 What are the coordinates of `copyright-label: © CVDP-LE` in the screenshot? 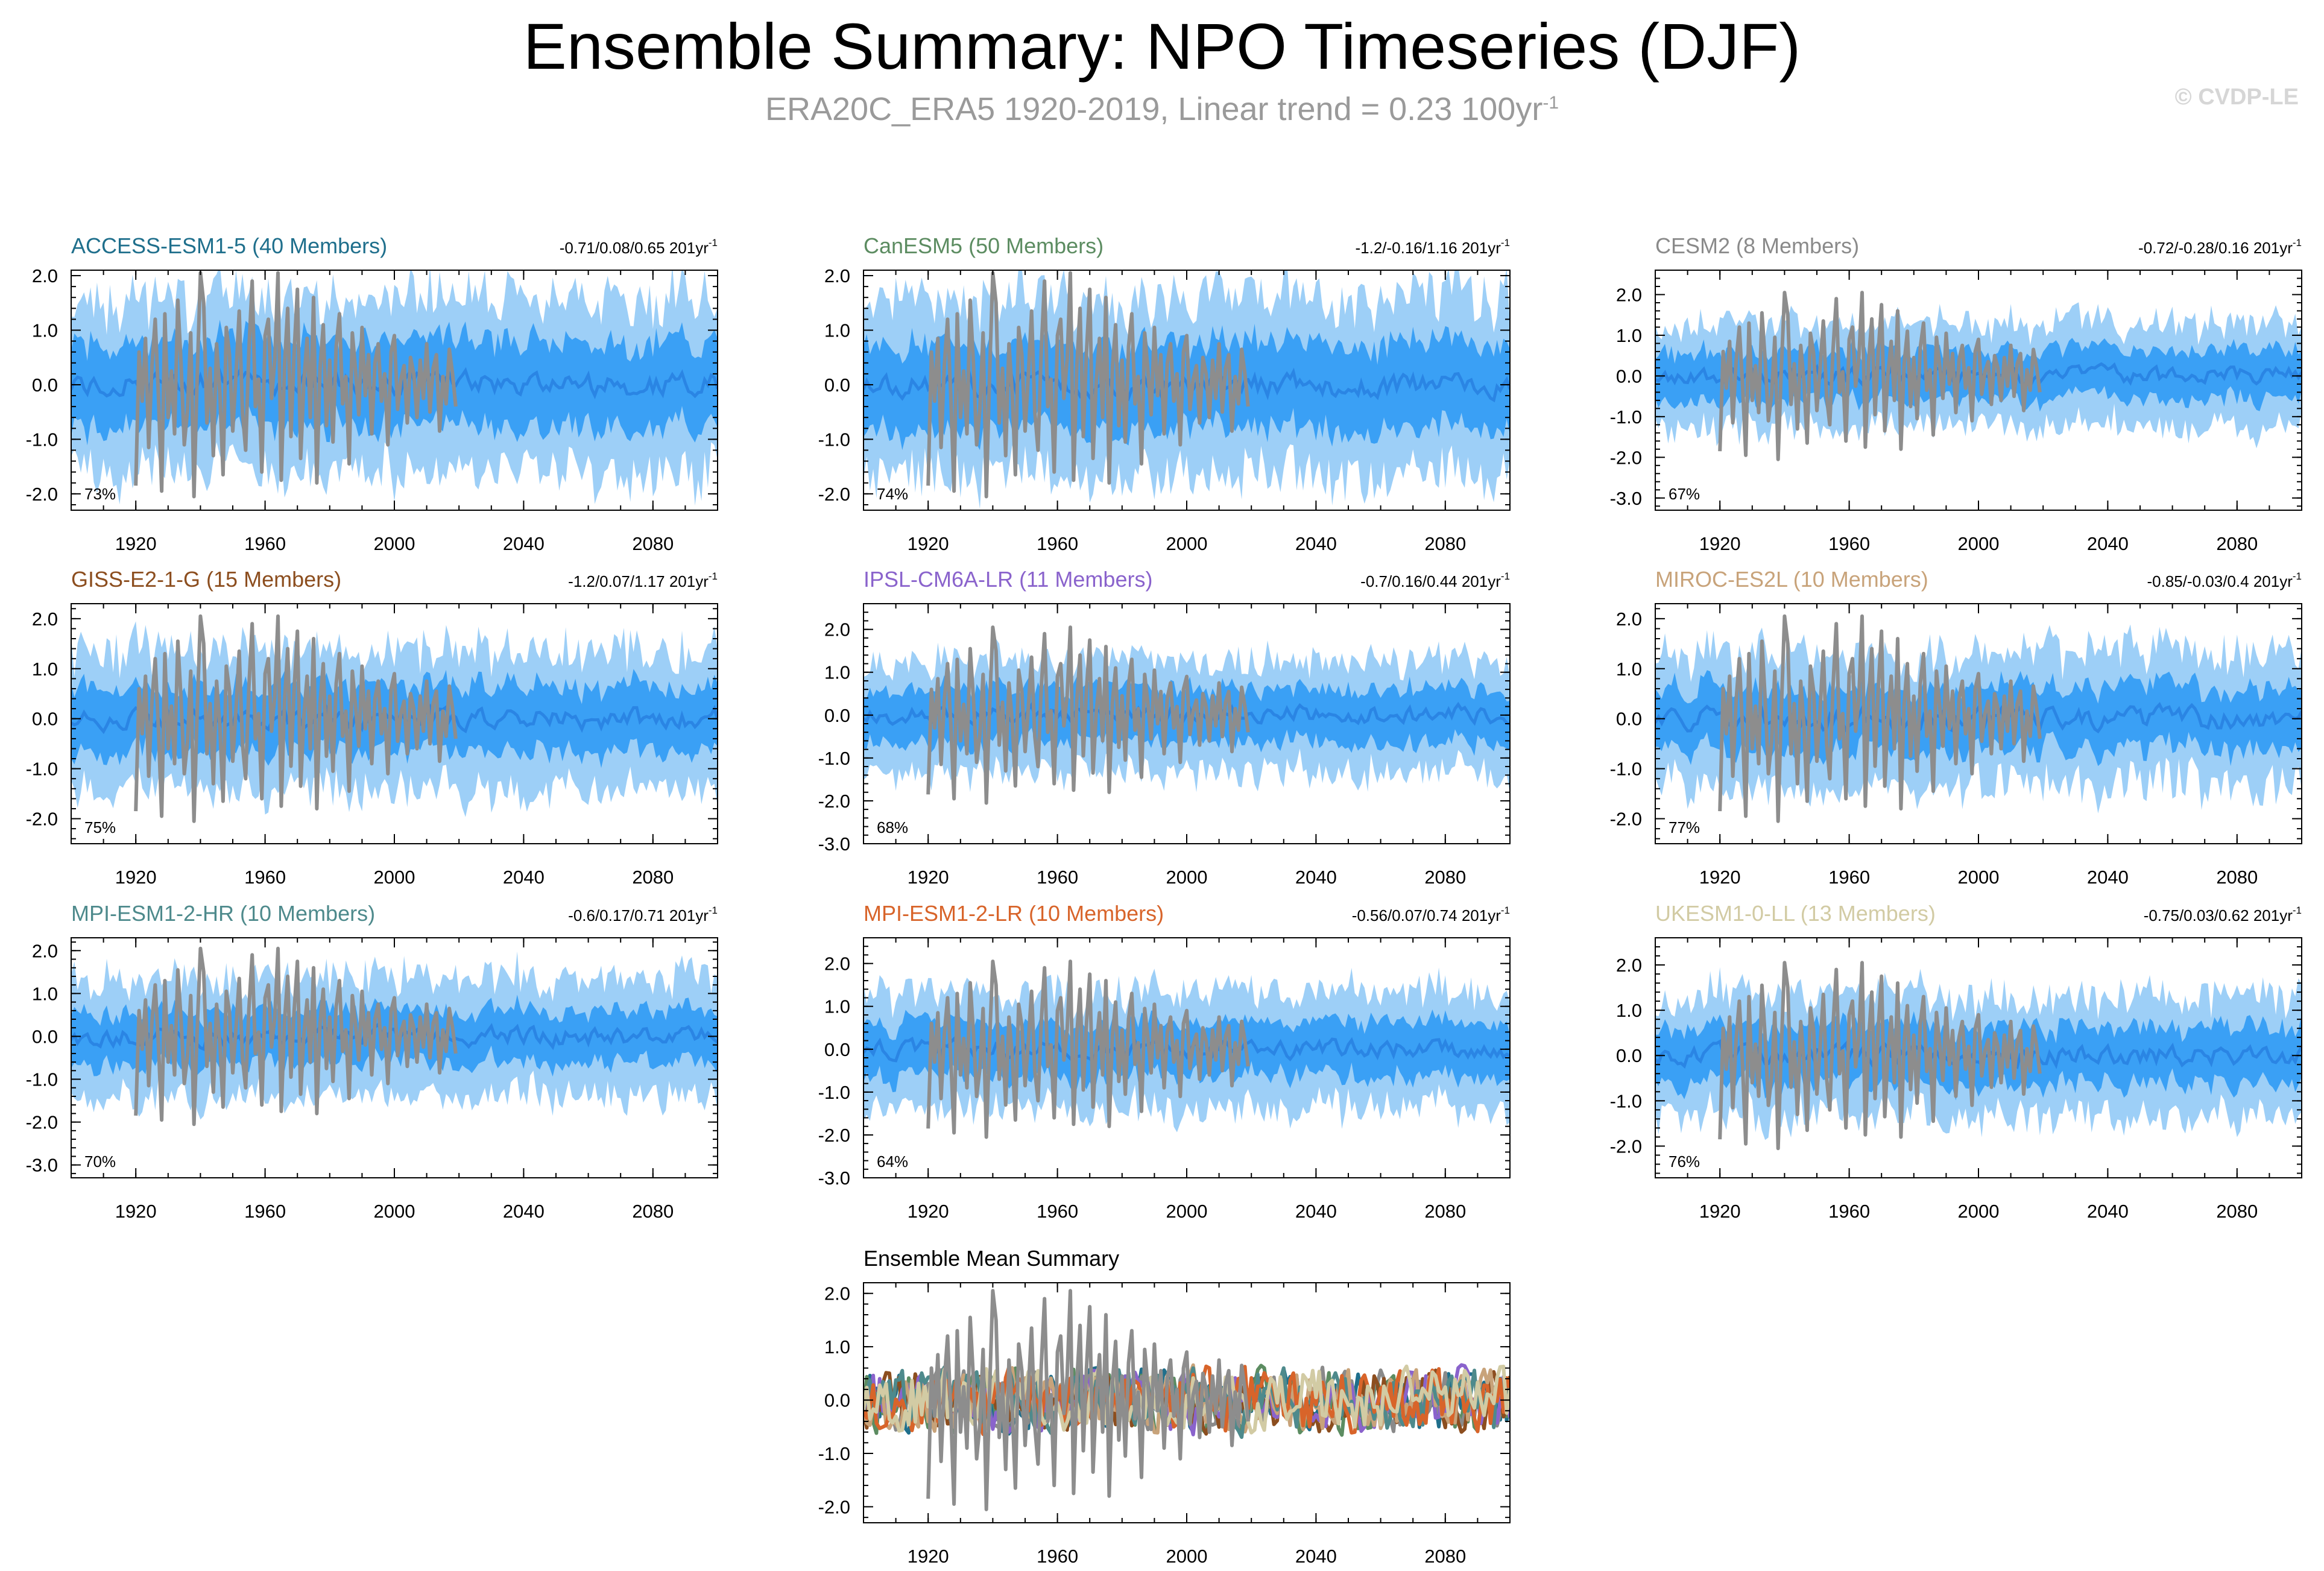 It's located at (2236, 97).